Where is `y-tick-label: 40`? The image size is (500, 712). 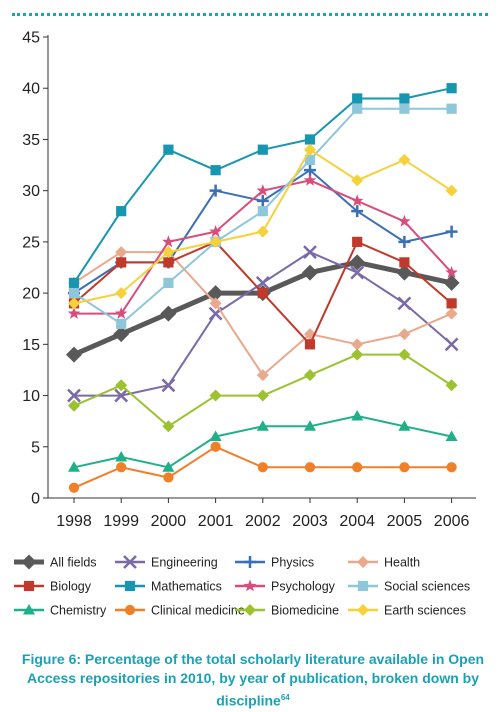 y-tick-label: 40 is located at coordinates (31, 89).